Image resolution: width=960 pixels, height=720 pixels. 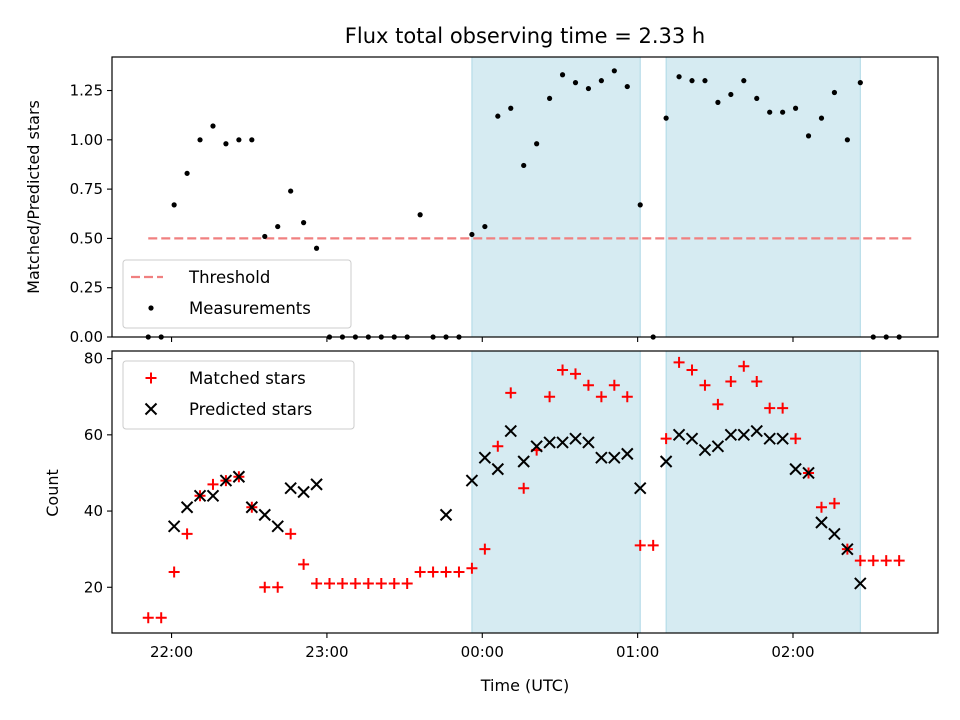 What do you see at coordinates (482, 652) in the screenshot?
I see `x-tick-label: 00:00` at bounding box center [482, 652].